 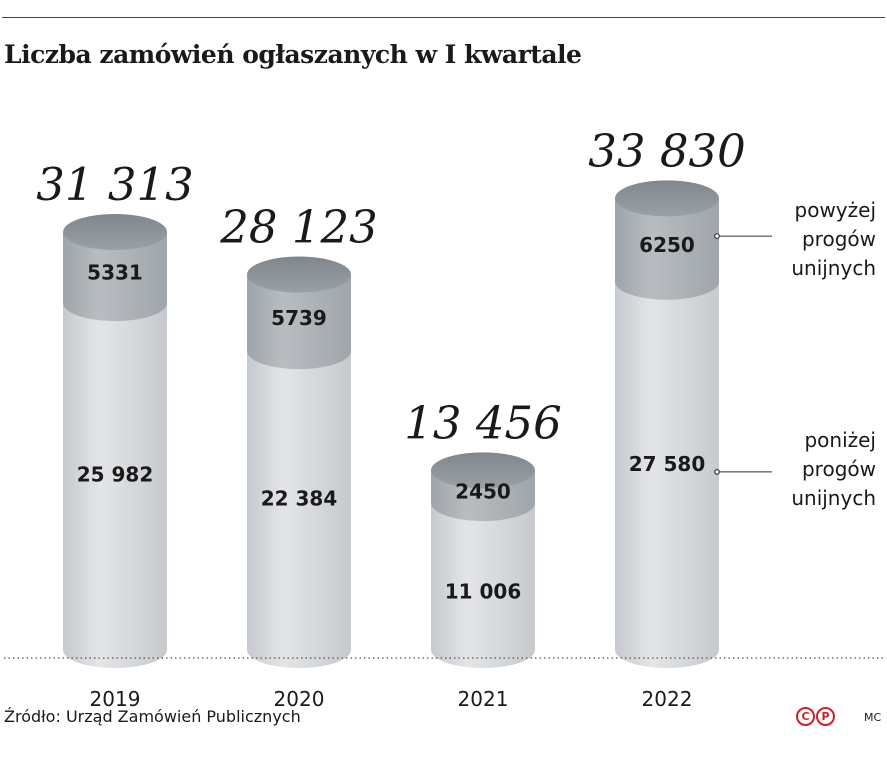 What do you see at coordinates (483, 492) in the screenshot?
I see `value-label-above-2021: 2450` at bounding box center [483, 492].